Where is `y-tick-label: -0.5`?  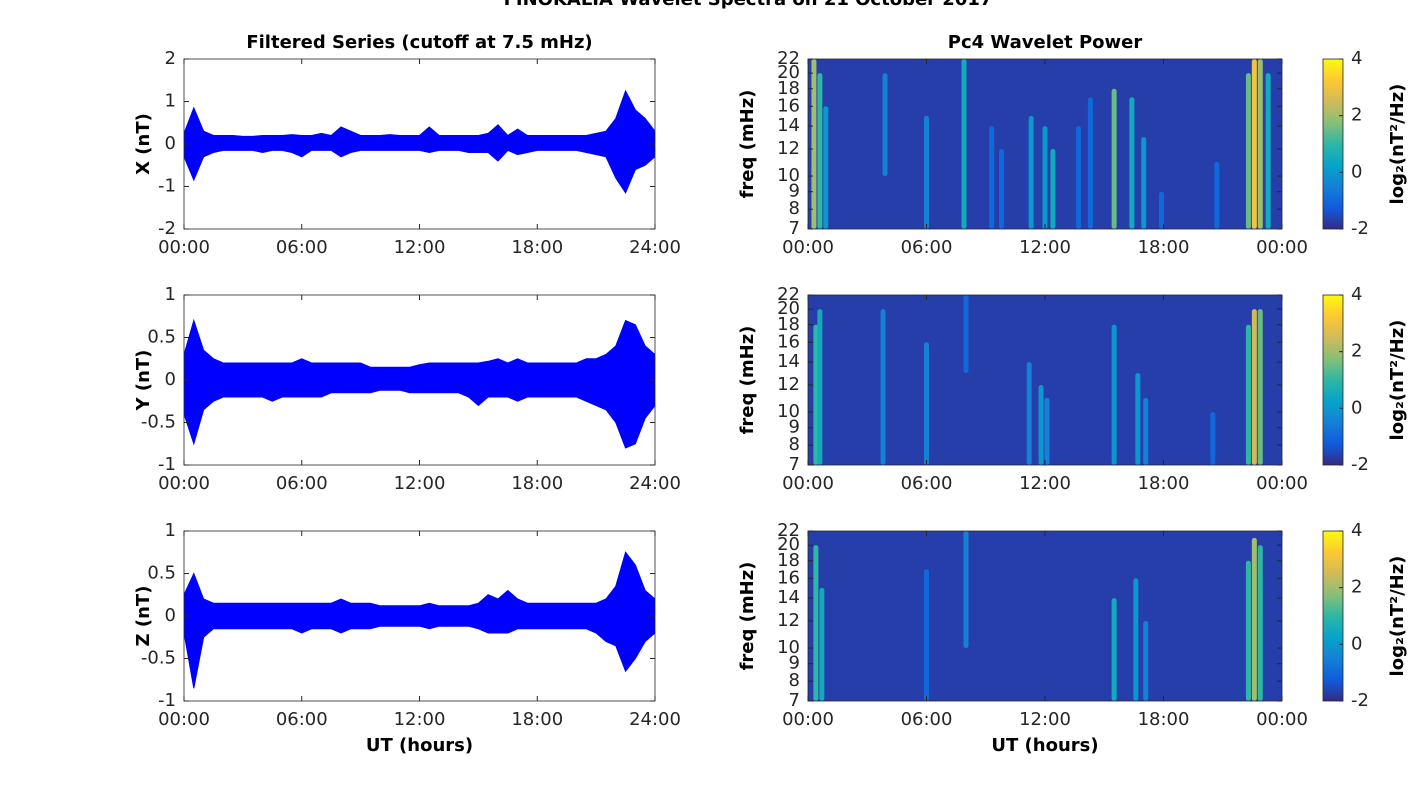
y-tick-label: -0.5 is located at coordinates (158, 422).